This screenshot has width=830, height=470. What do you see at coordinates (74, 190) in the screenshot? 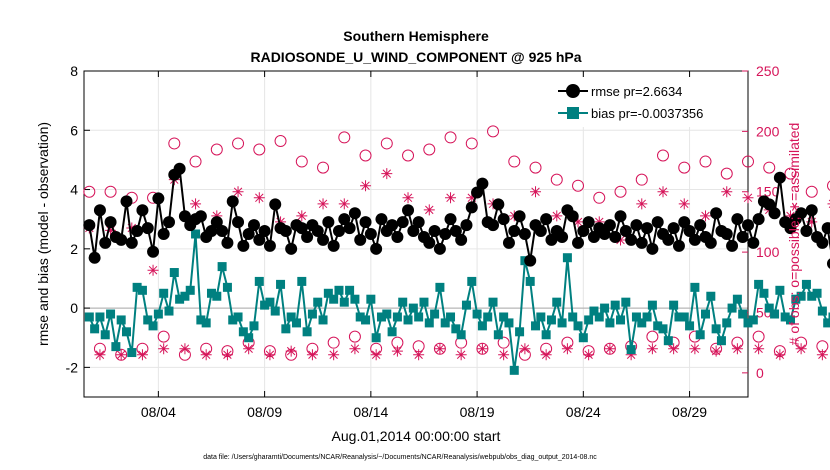
I see `y-left-tick-label: 4` at bounding box center [74, 190].